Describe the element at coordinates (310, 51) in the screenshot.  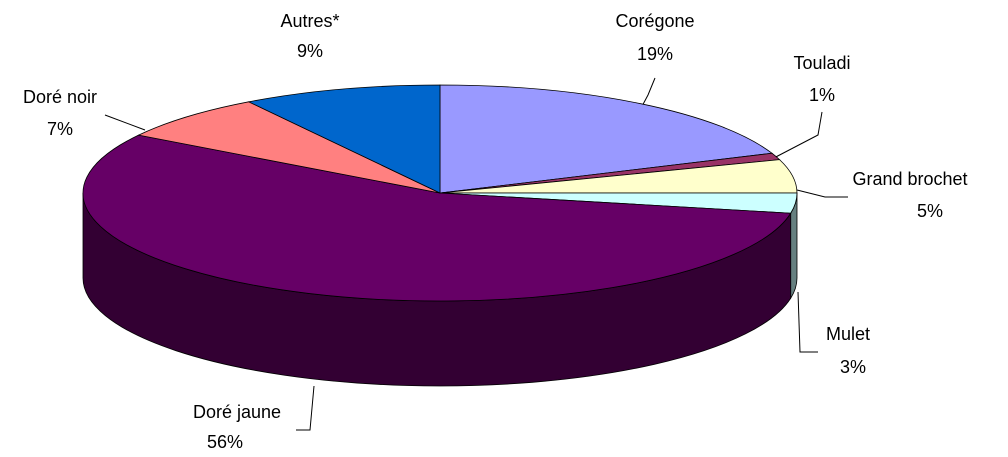
I see `value-label: 9%` at that location.